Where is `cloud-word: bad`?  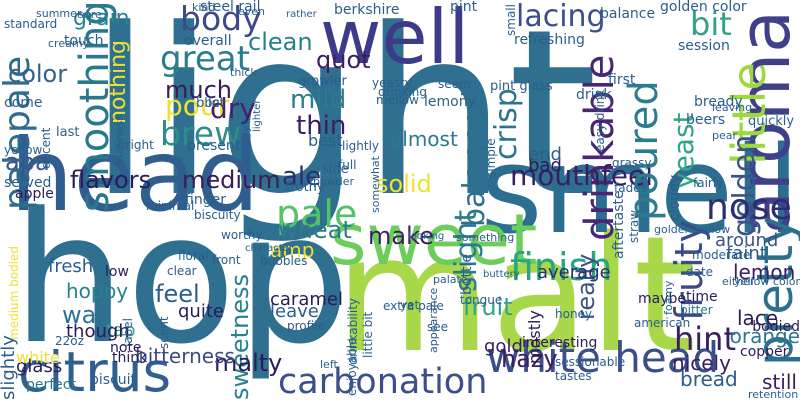 cloud-word: bad is located at coordinates (545, 165).